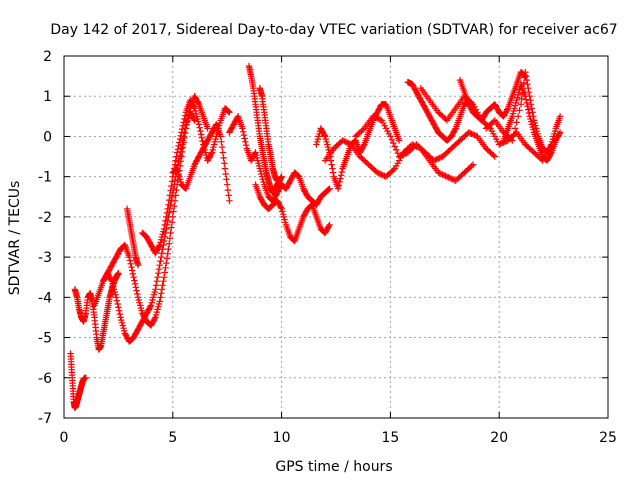 The height and width of the screenshot is (480, 640). What do you see at coordinates (45, 258) in the screenshot?
I see `y-tick-label: -3` at bounding box center [45, 258].